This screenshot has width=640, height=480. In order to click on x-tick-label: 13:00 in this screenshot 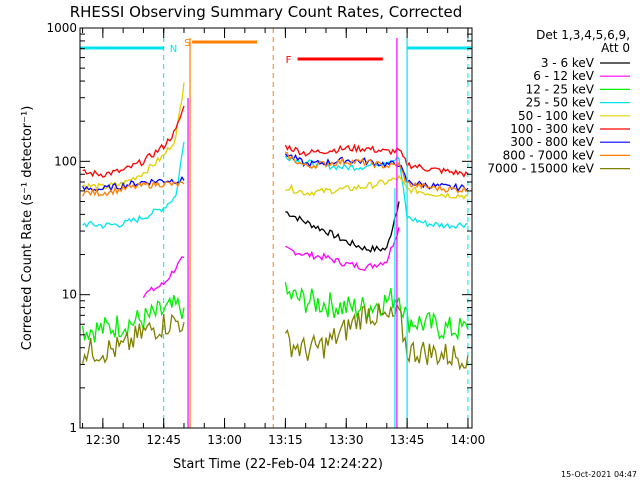, I will do `click(224, 440)`.